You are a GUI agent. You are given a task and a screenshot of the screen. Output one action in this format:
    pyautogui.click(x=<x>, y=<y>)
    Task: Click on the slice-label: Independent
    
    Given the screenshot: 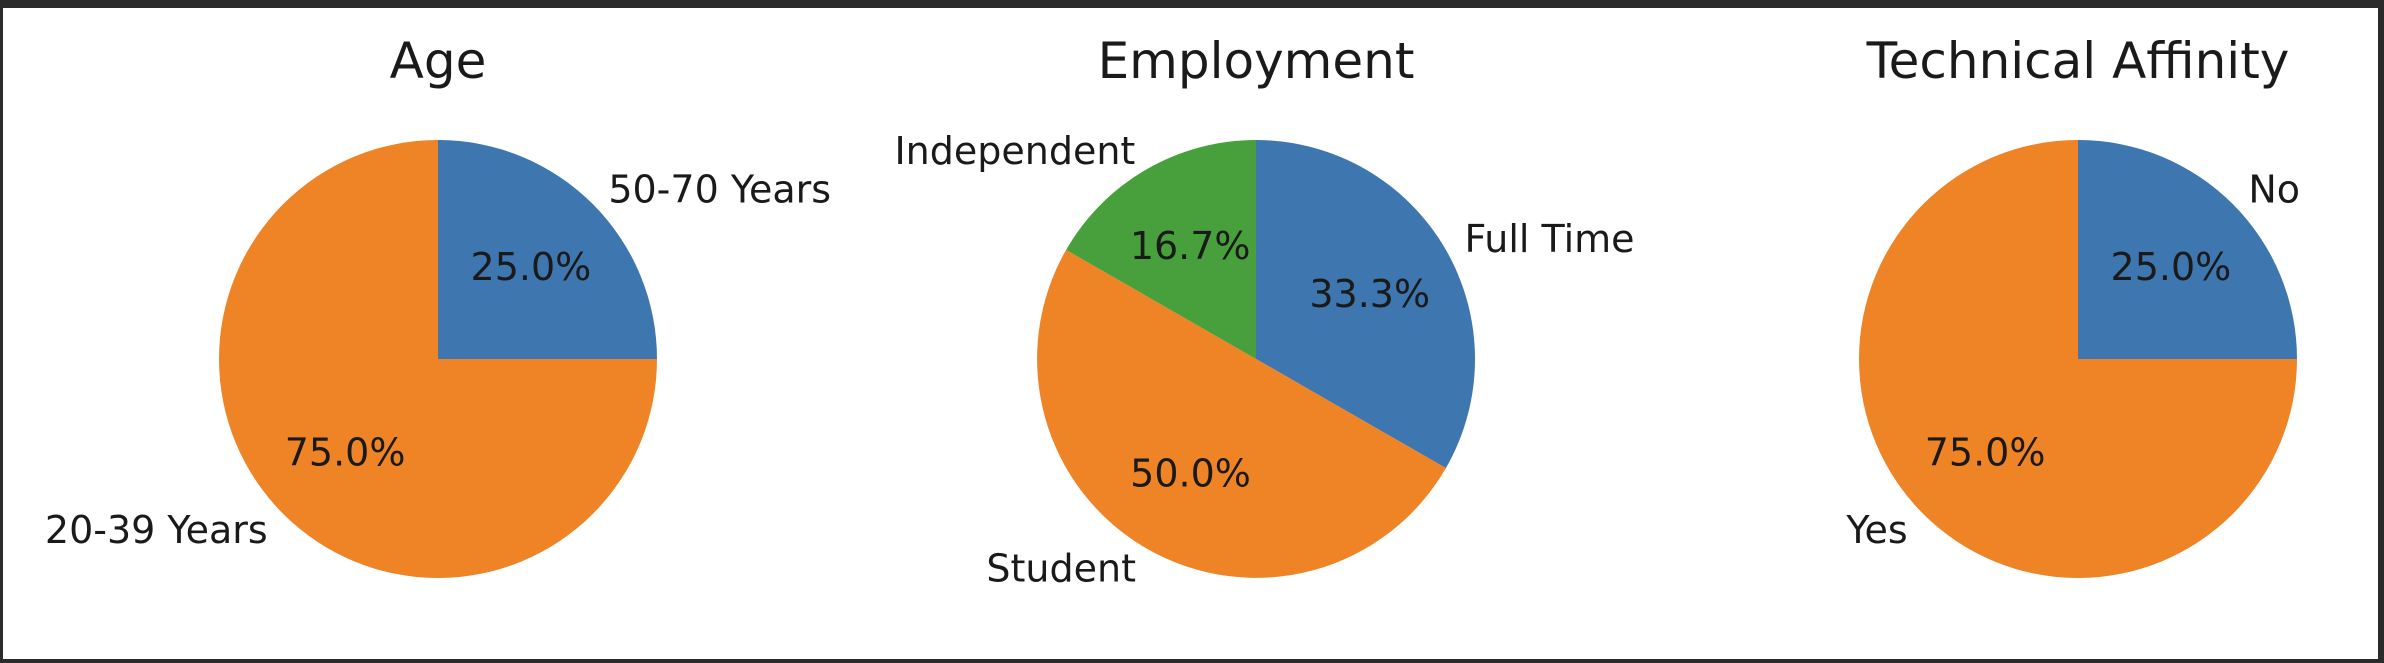 What is the action you would take?
    pyautogui.click(x=1014, y=151)
    